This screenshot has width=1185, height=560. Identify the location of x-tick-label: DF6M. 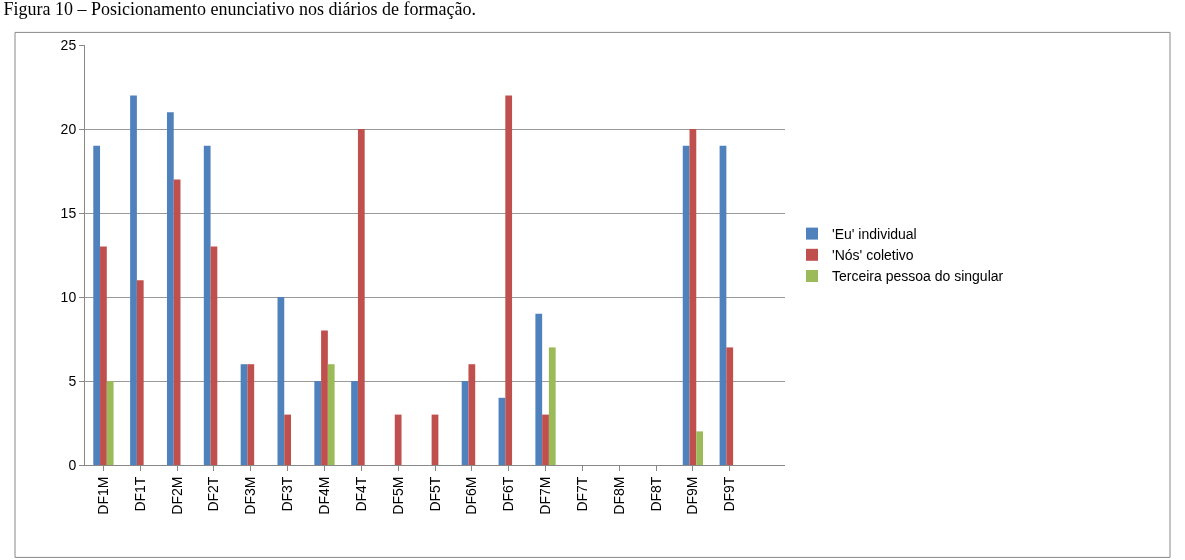
(471, 495).